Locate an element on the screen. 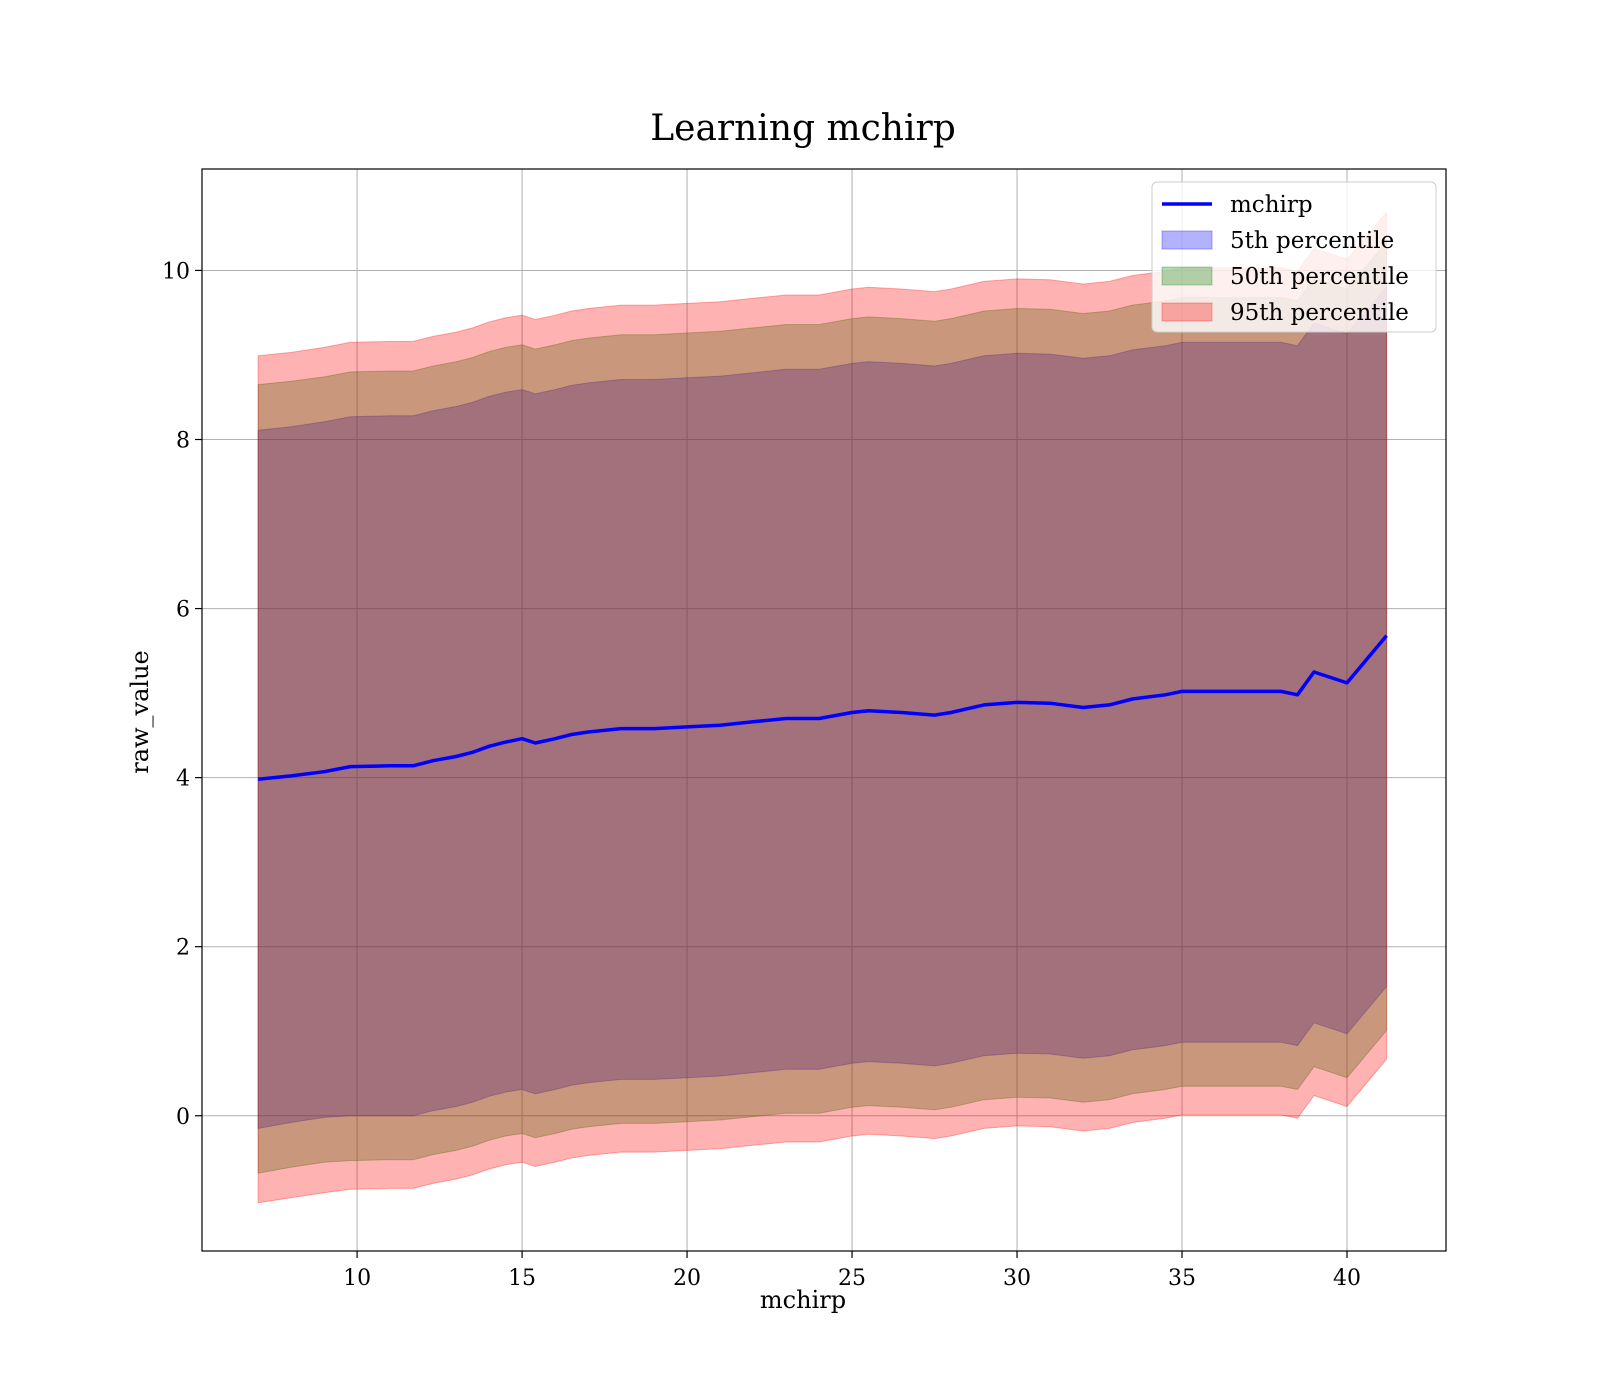 The width and height of the screenshot is (1600, 1400). x-tick-label: 40 is located at coordinates (1347, 1278).